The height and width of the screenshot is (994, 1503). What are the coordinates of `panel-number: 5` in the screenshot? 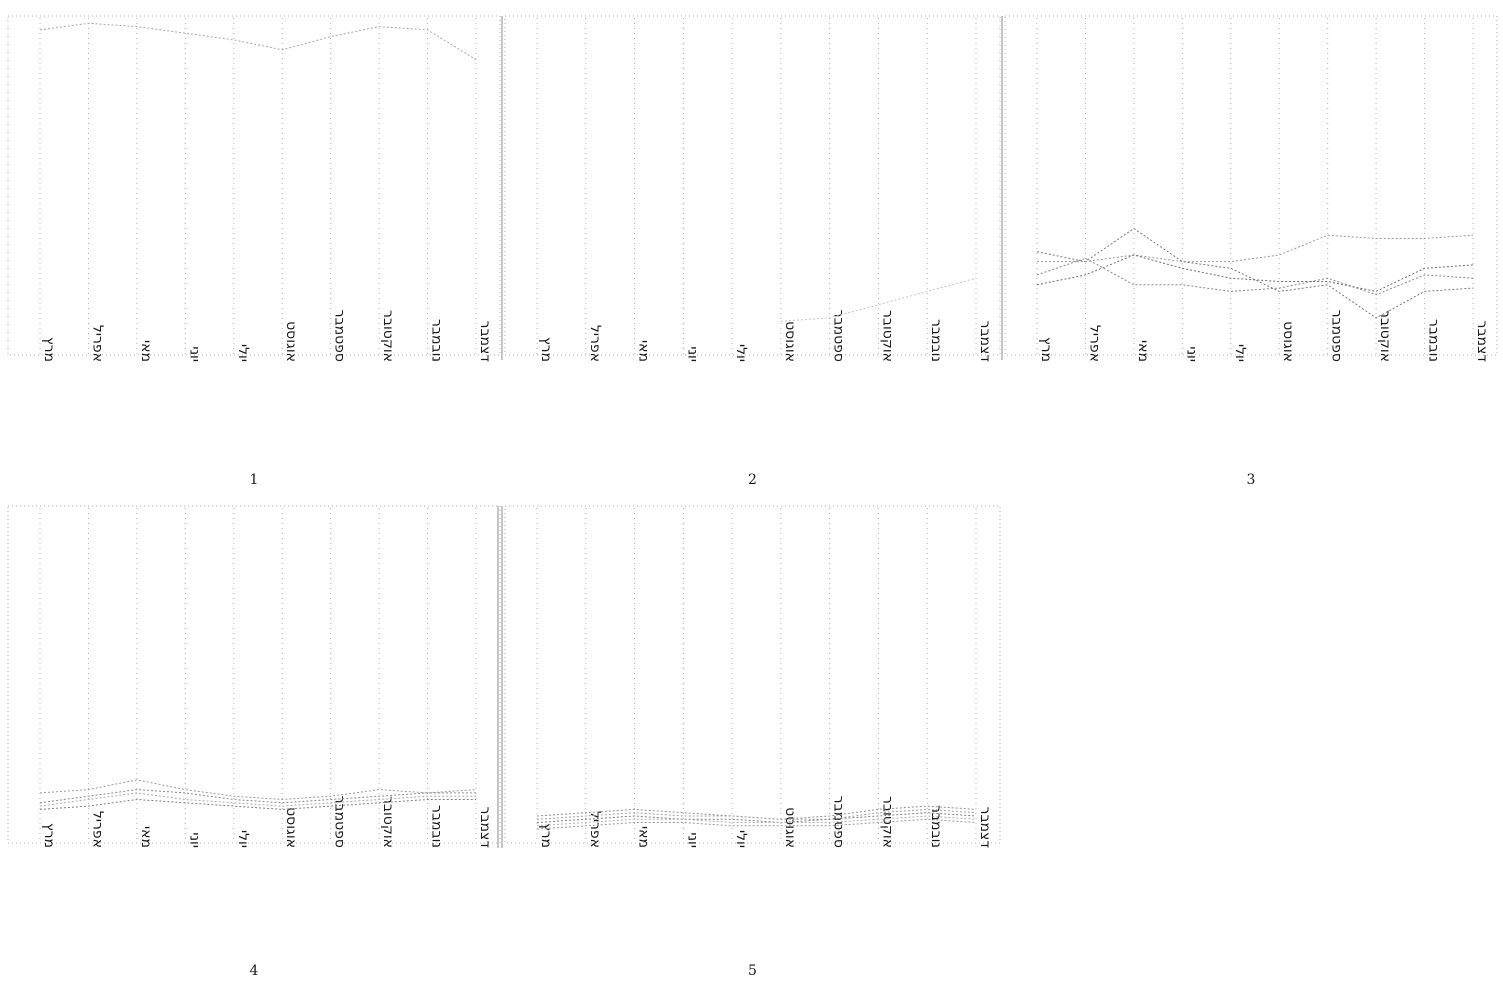 It's located at (752, 971).